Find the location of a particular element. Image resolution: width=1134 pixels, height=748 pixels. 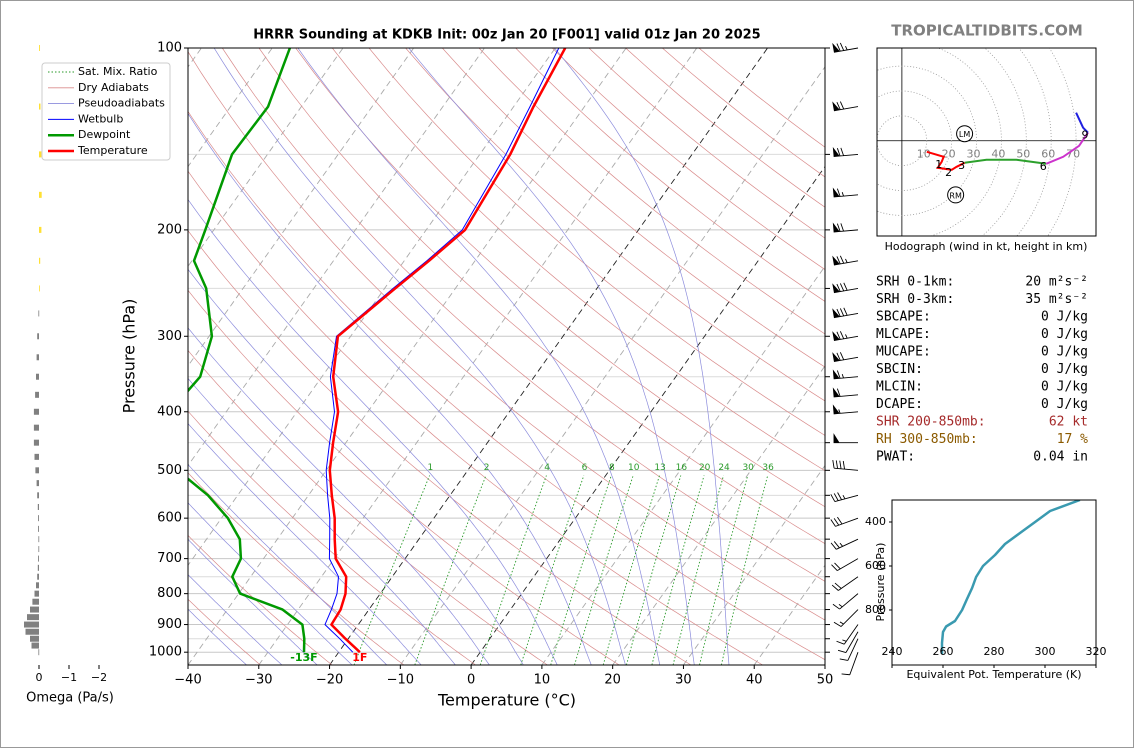

mixing-ratio-label: 30 is located at coordinates (748, 468).